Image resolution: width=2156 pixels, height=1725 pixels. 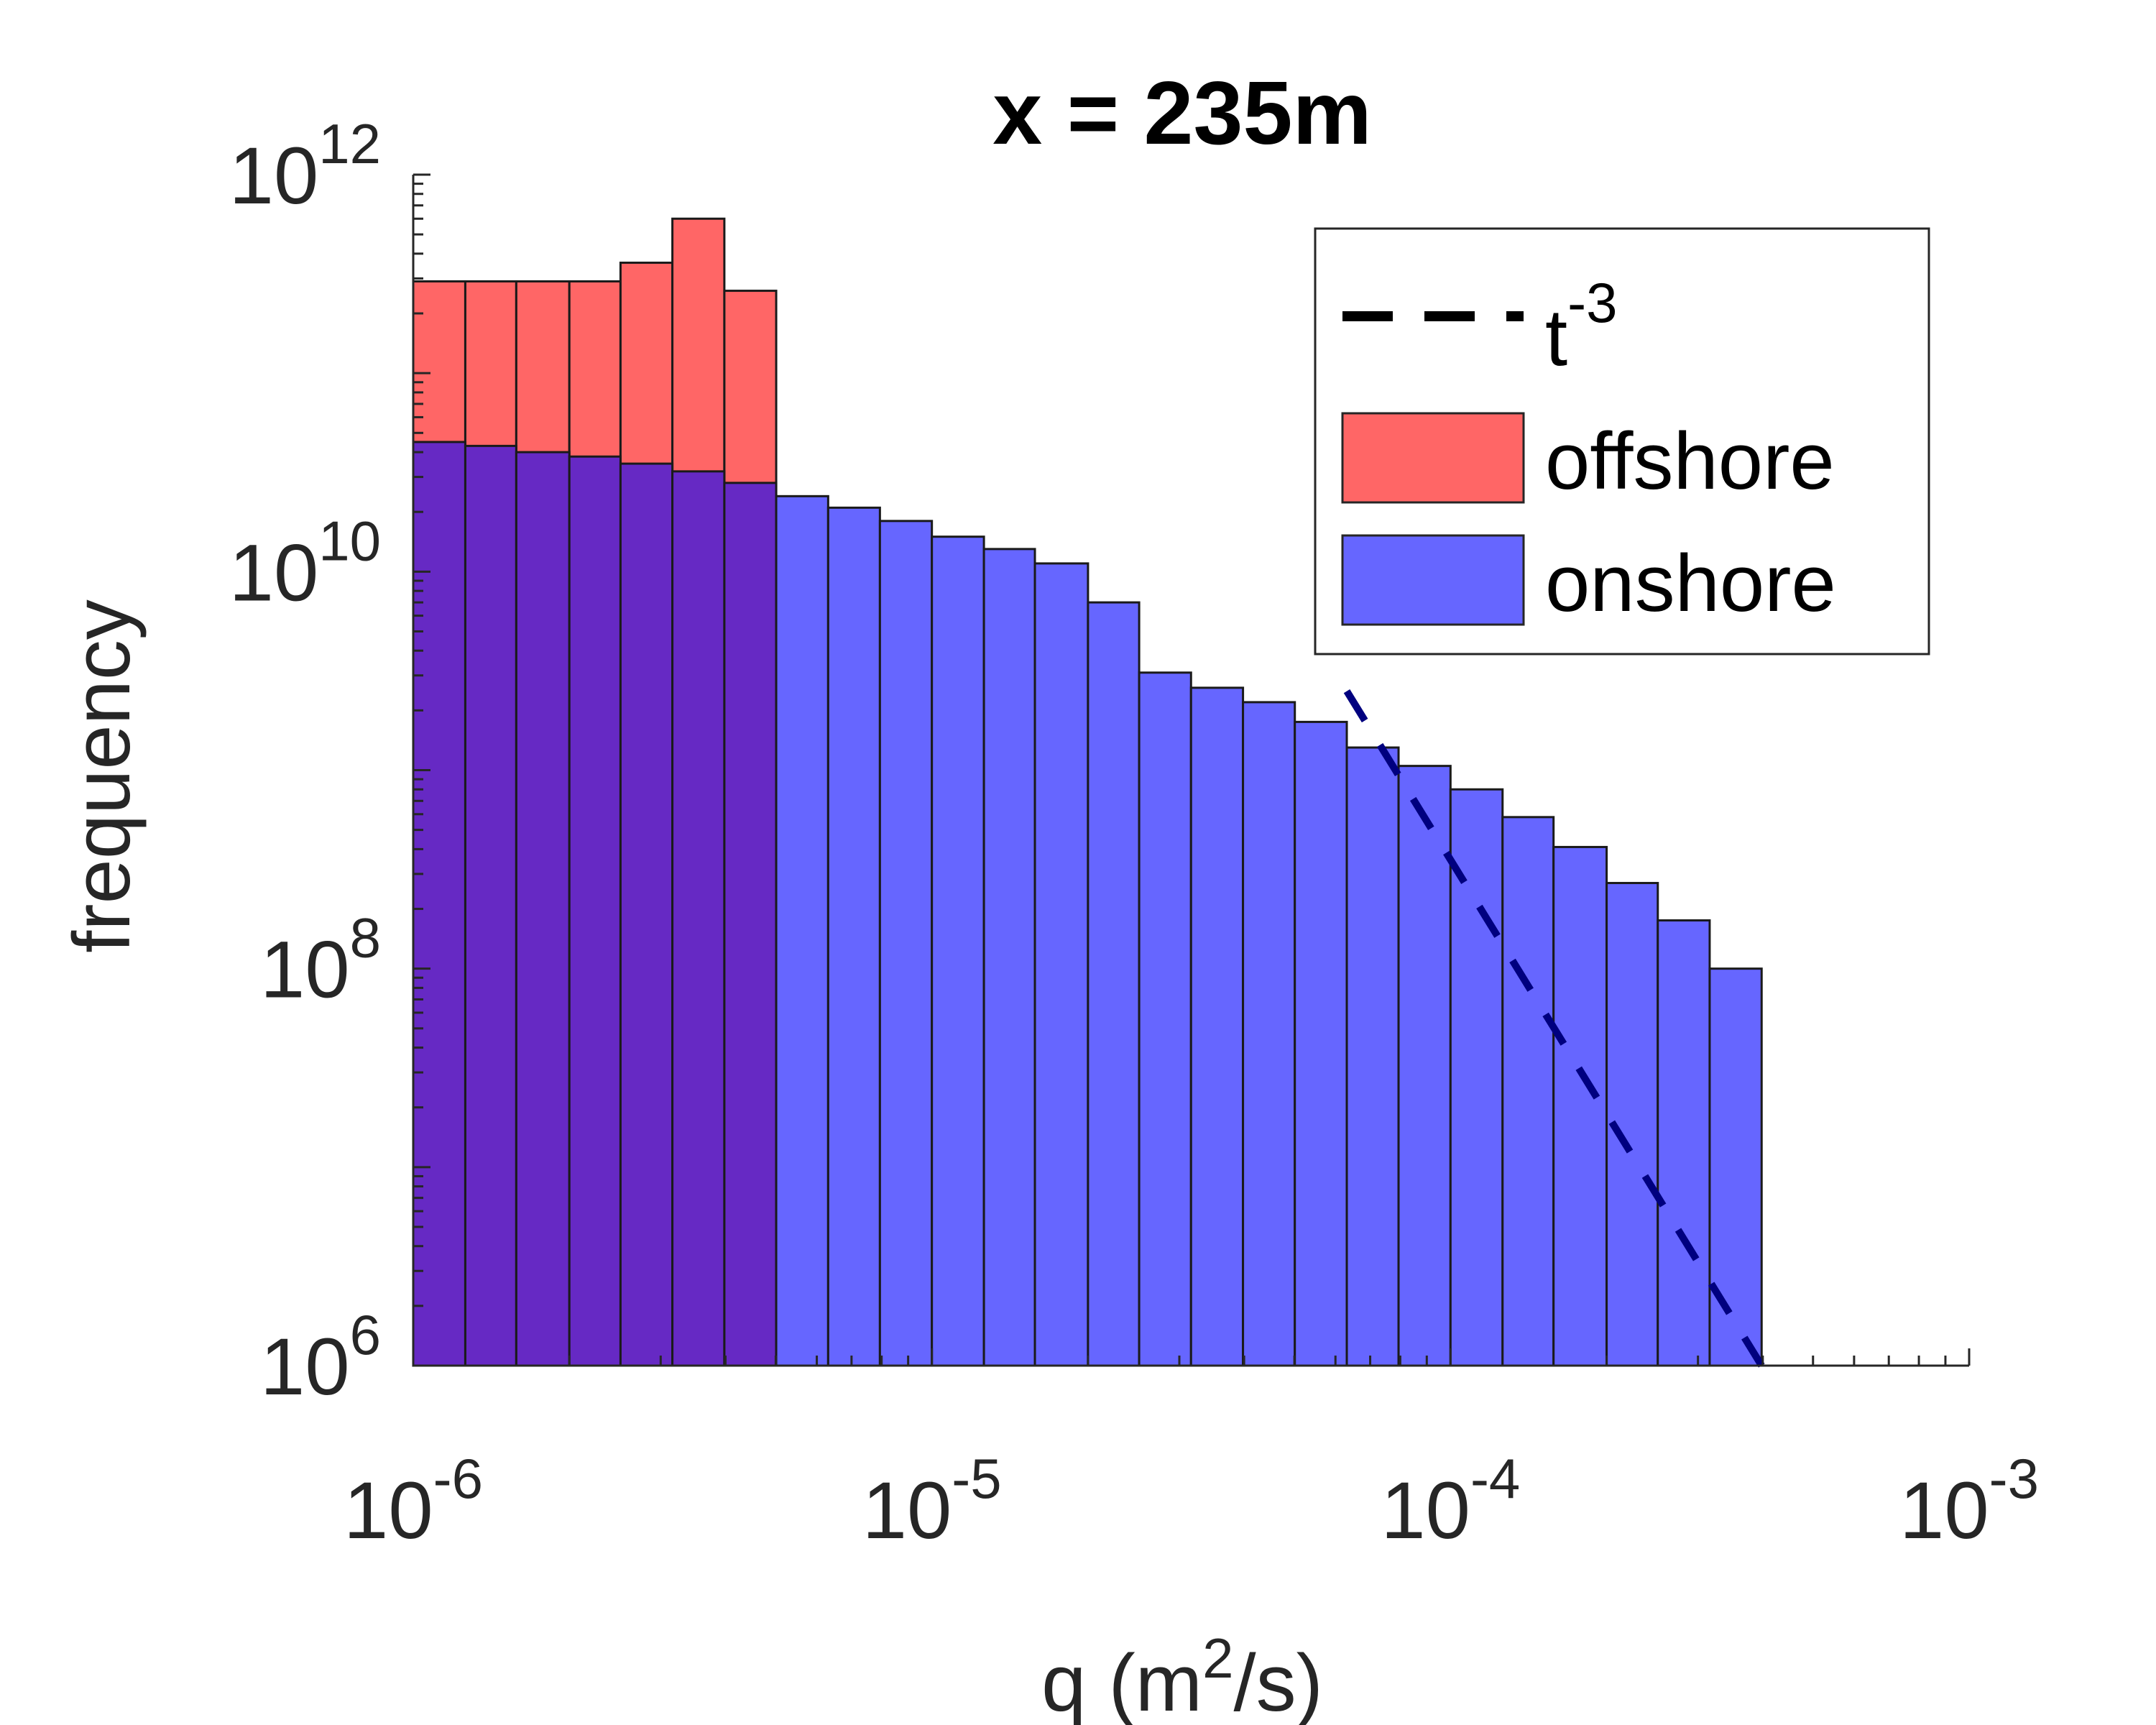 I want to click on x-tick-label: 10⁻⁴, so click(x=1450, y=1501).